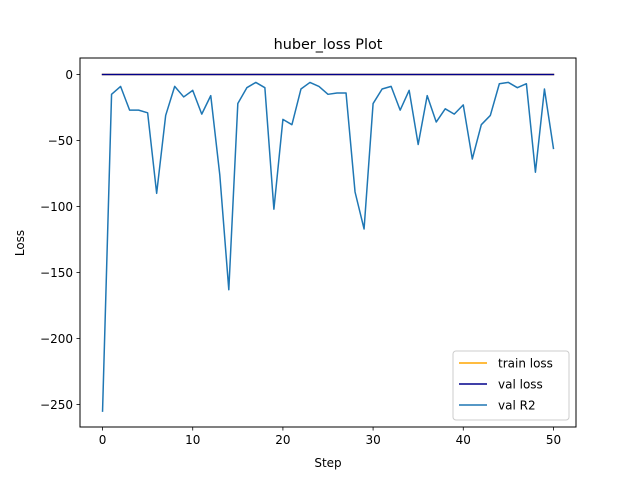 The width and height of the screenshot is (640, 485). Describe the element at coordinates (20, 243) in the screenshot. I see `y-axis-label: Loss` at that location.